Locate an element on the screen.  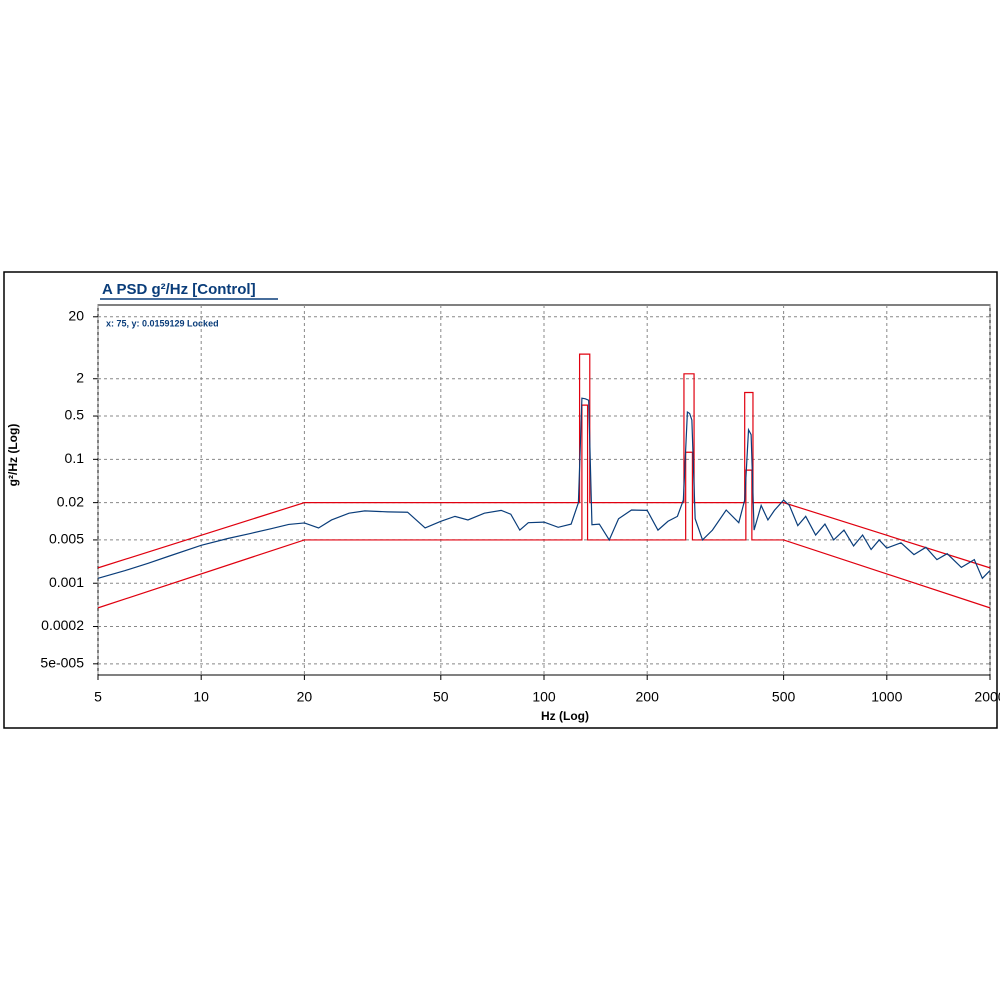
x-tick-label: 10 is located at coordinates (201, 697).